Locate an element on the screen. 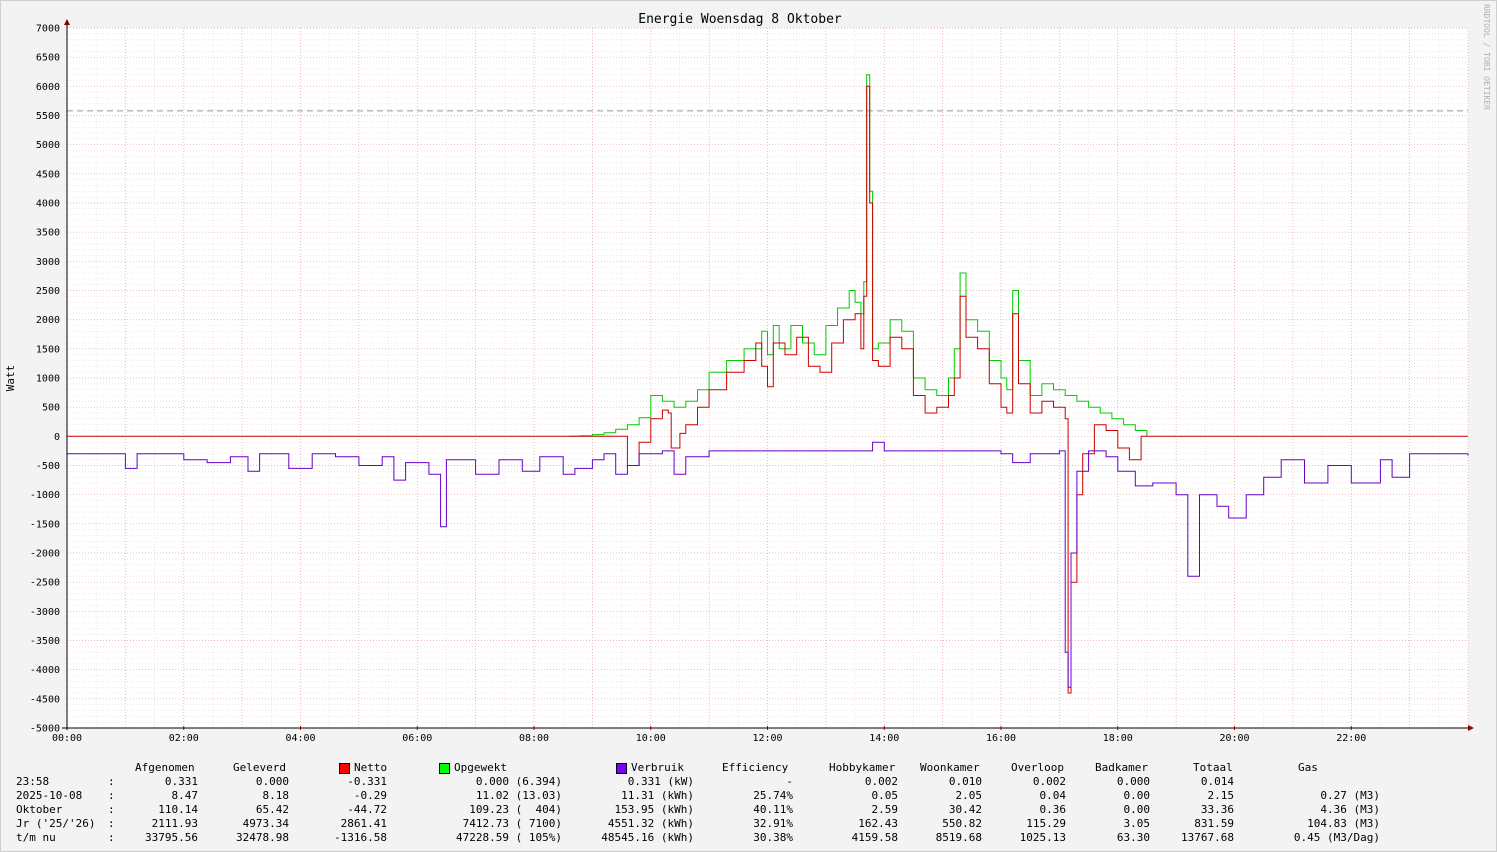 This screenshot has height=852, width=1497. x-tick-label: 00:00 is located at coordinates (67, 738).